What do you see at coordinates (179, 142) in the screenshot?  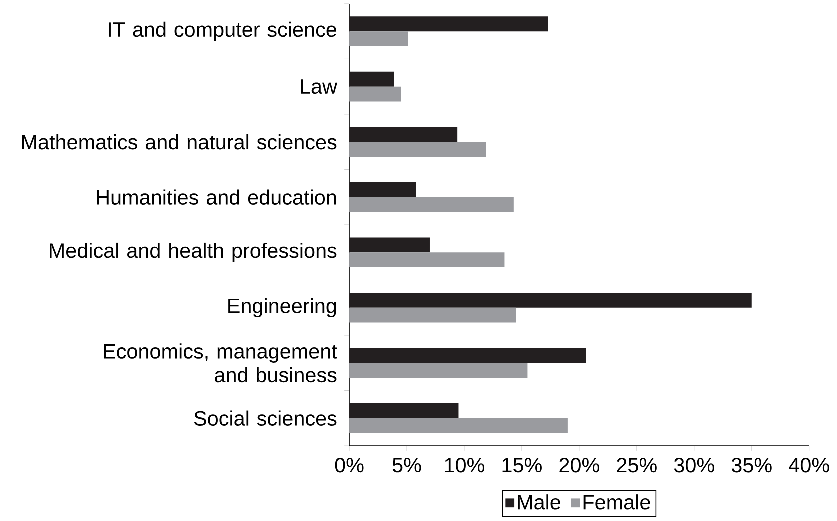 I see `y-tick-label: Mathematics and natural sciences` at bounding box center [179, 142].